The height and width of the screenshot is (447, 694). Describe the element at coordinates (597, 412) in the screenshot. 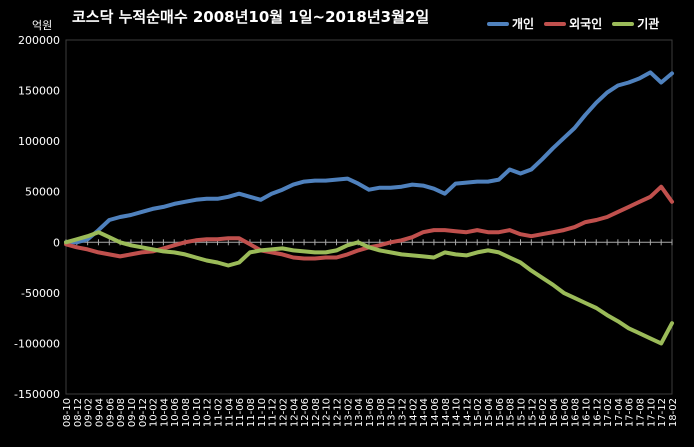

I see `x-tick-label: 16-12` at that location.